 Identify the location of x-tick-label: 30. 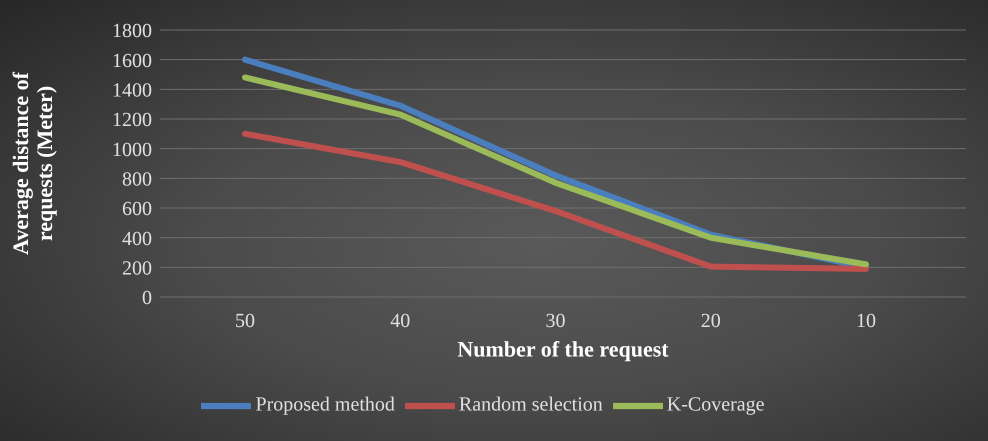
(556, 321).